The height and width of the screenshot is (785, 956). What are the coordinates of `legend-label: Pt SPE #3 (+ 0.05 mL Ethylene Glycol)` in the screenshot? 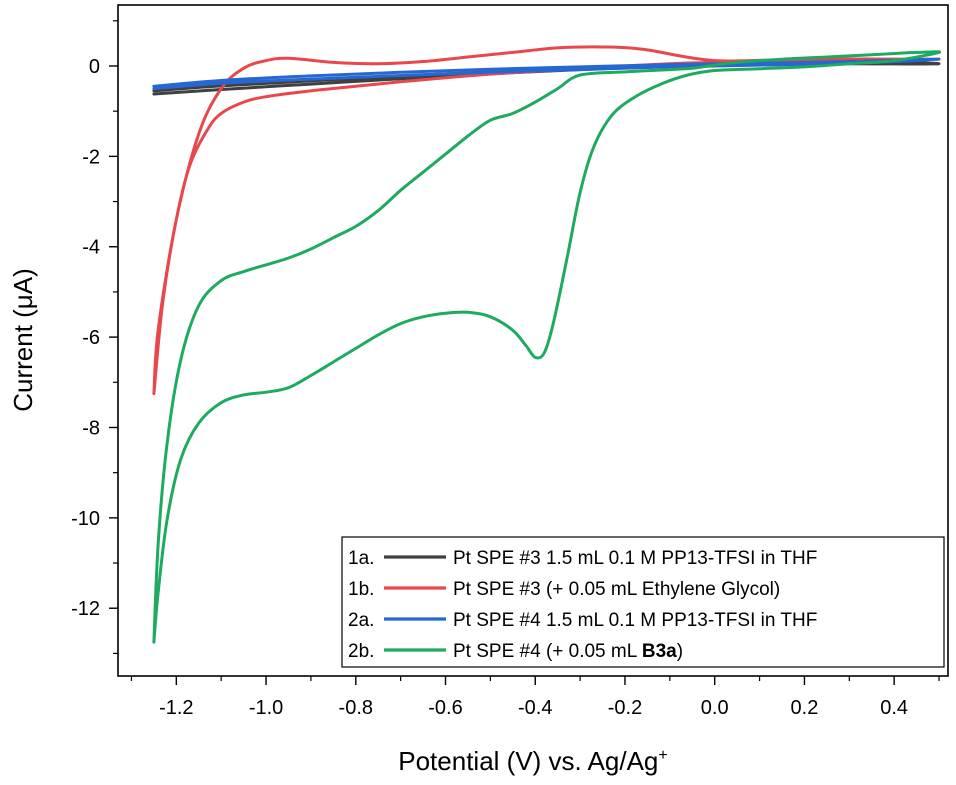 It's located at (616, 589).